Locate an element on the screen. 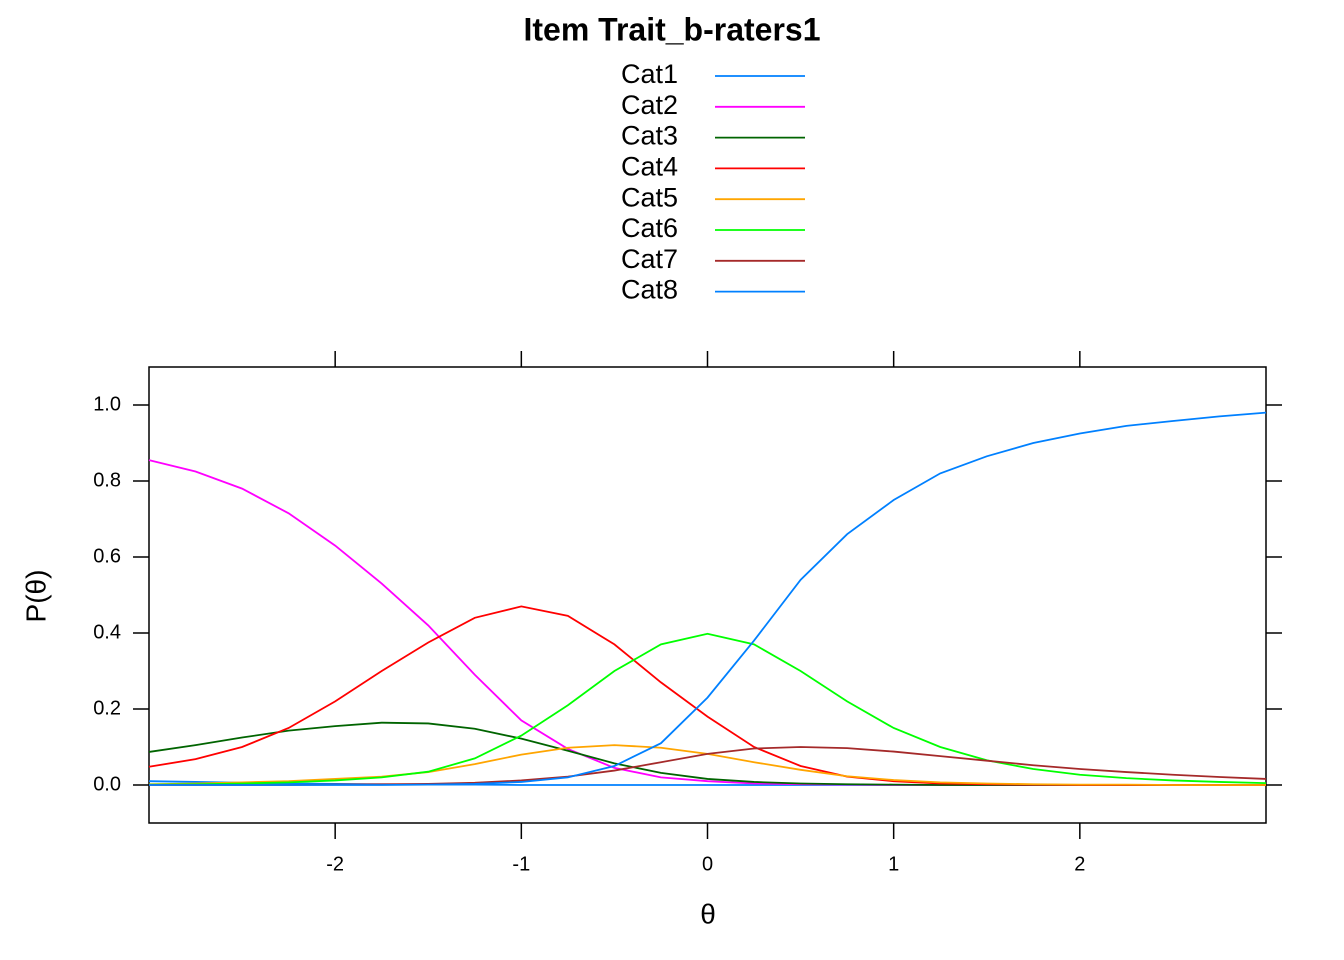  y-tick-label: 0.2 is located at coordinates (107, 708).